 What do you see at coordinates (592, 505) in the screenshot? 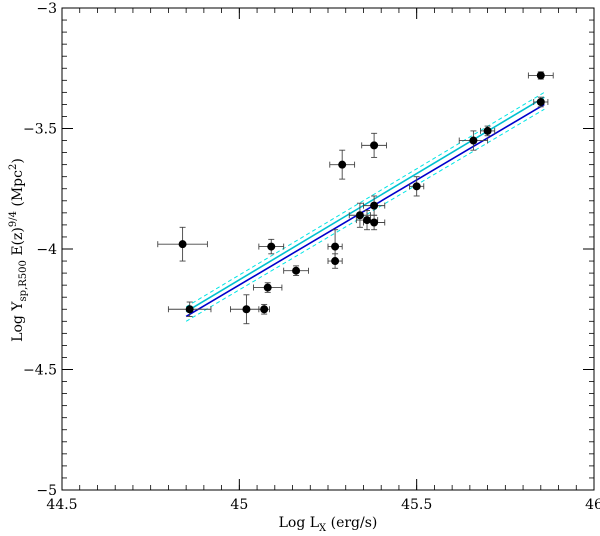
I see `x-tick-label: 46` at bounding box center [592, 505].